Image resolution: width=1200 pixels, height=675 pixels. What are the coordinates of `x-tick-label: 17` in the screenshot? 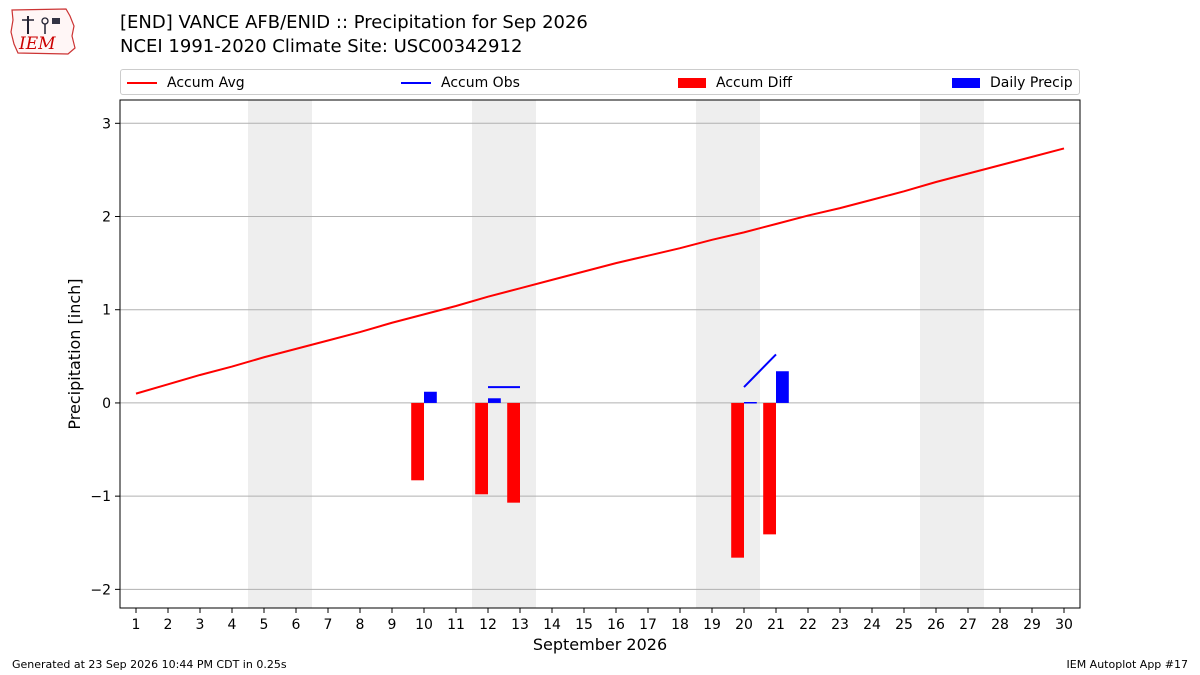 It's located at (648, 625).